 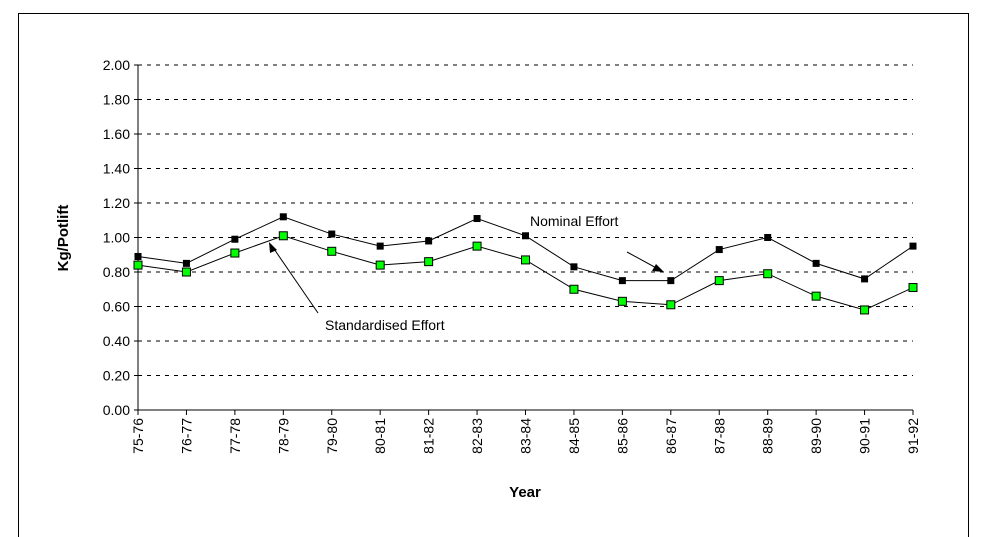 I want to click on y-tick-label: 0.80, so click(x=116, y=272).